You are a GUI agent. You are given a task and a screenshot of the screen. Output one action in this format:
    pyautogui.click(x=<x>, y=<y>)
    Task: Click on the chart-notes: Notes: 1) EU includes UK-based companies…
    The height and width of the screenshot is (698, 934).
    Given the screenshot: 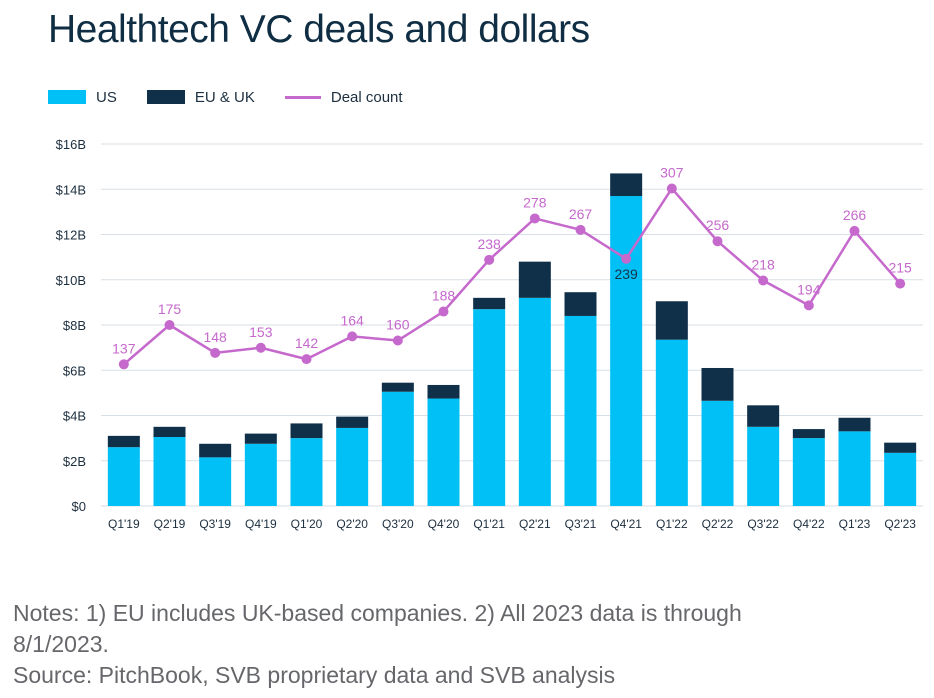 What is the action you would take?
    pyautogui.click(x=463, y=644)
    